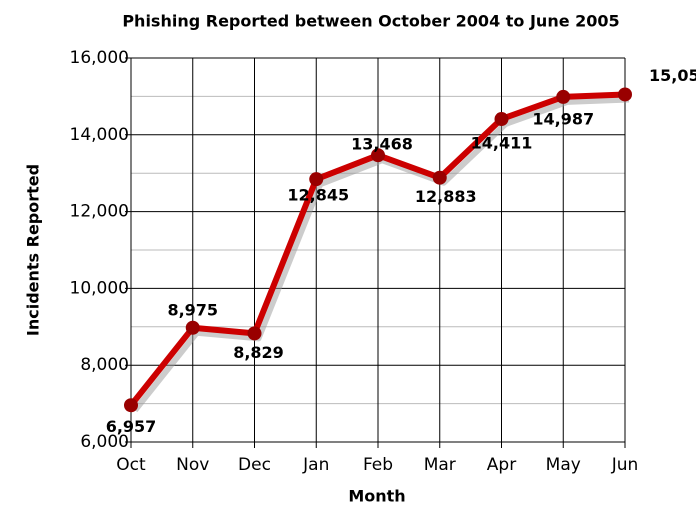 The width and height of the screenshot is (696, 512). I want to click on data-label: 12,883, so click(446, 196).